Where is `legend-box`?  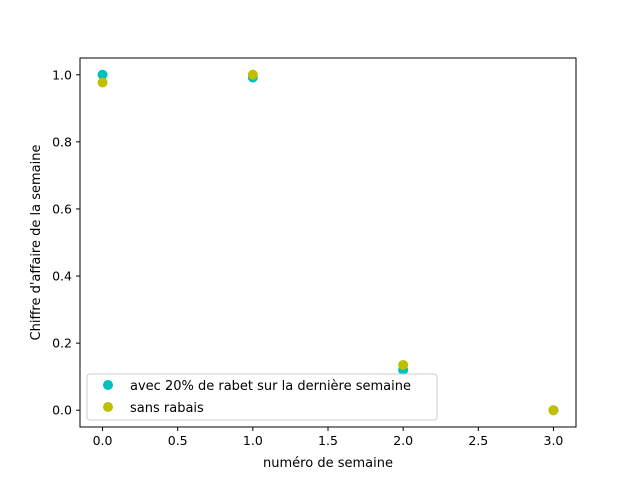 legend-box is located at coordinates (262, 397).